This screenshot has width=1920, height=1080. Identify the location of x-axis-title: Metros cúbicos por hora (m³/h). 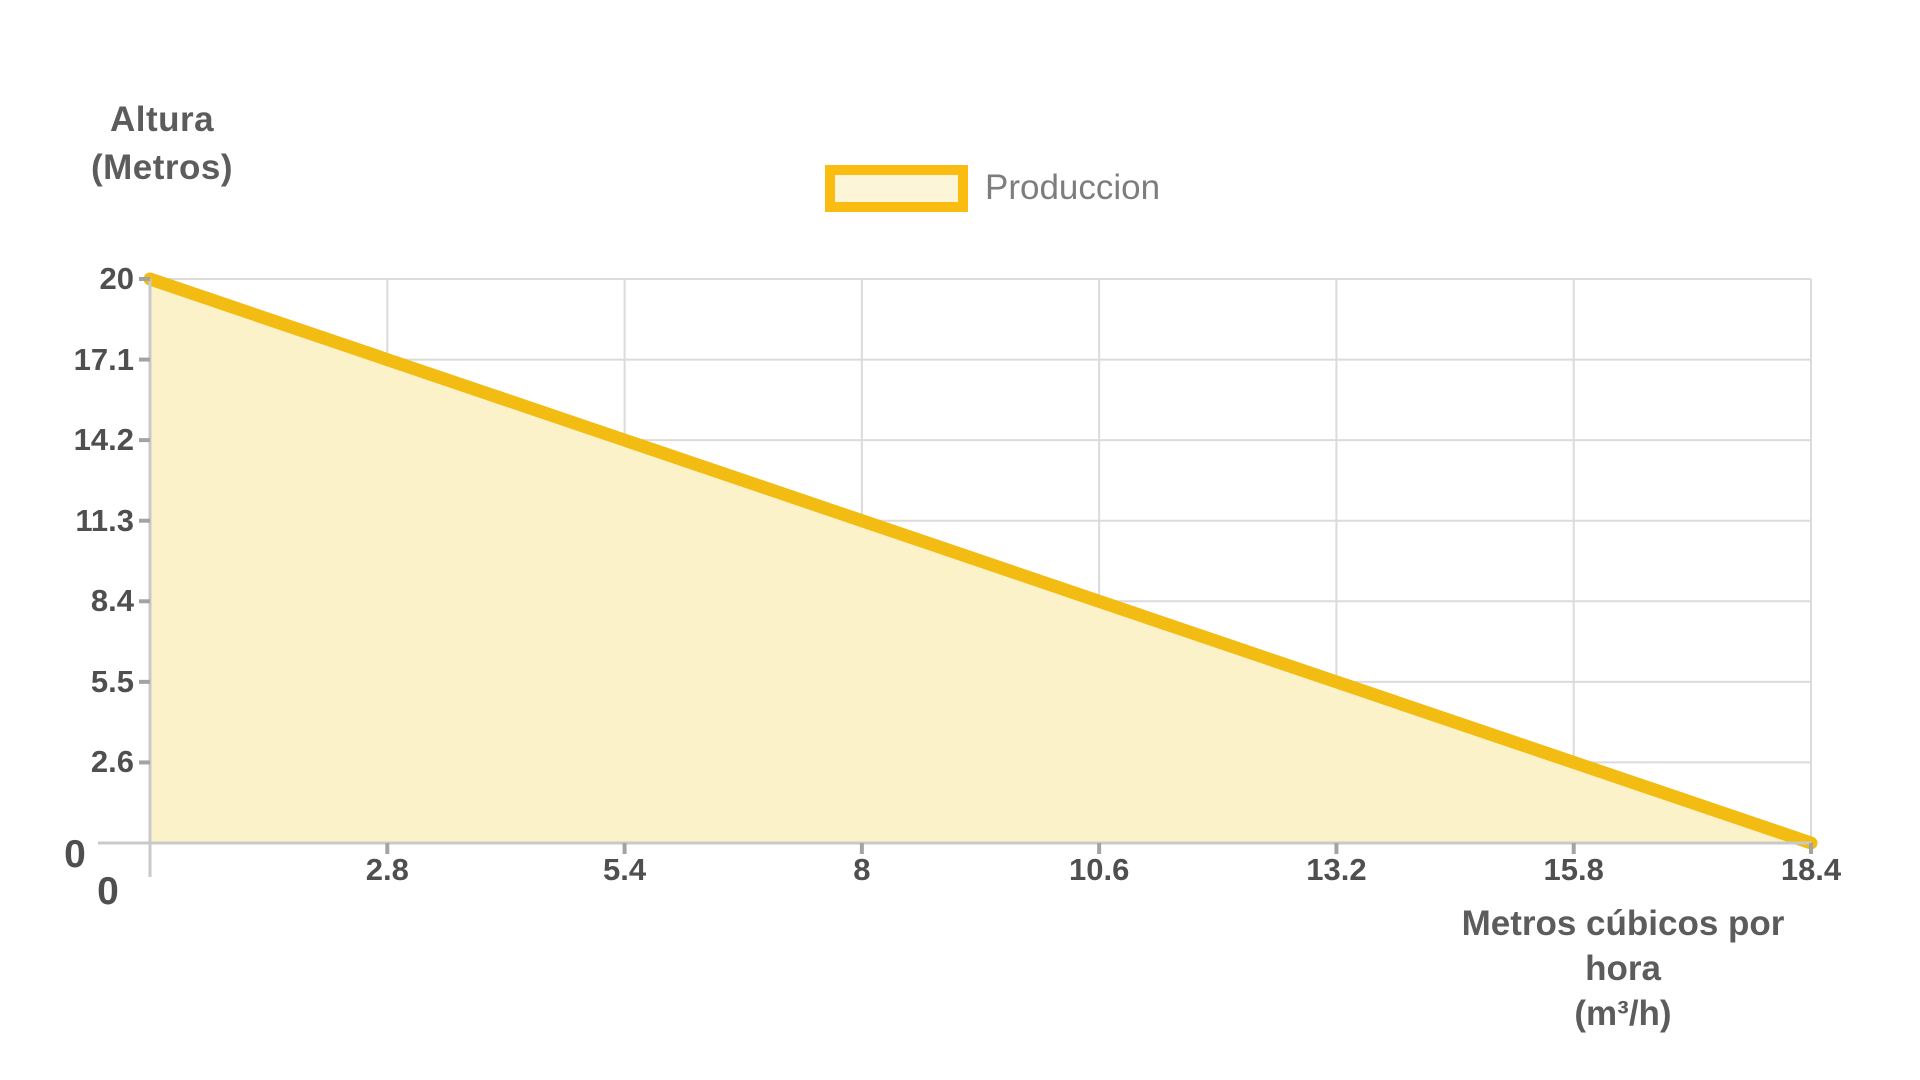
(1623, 968).